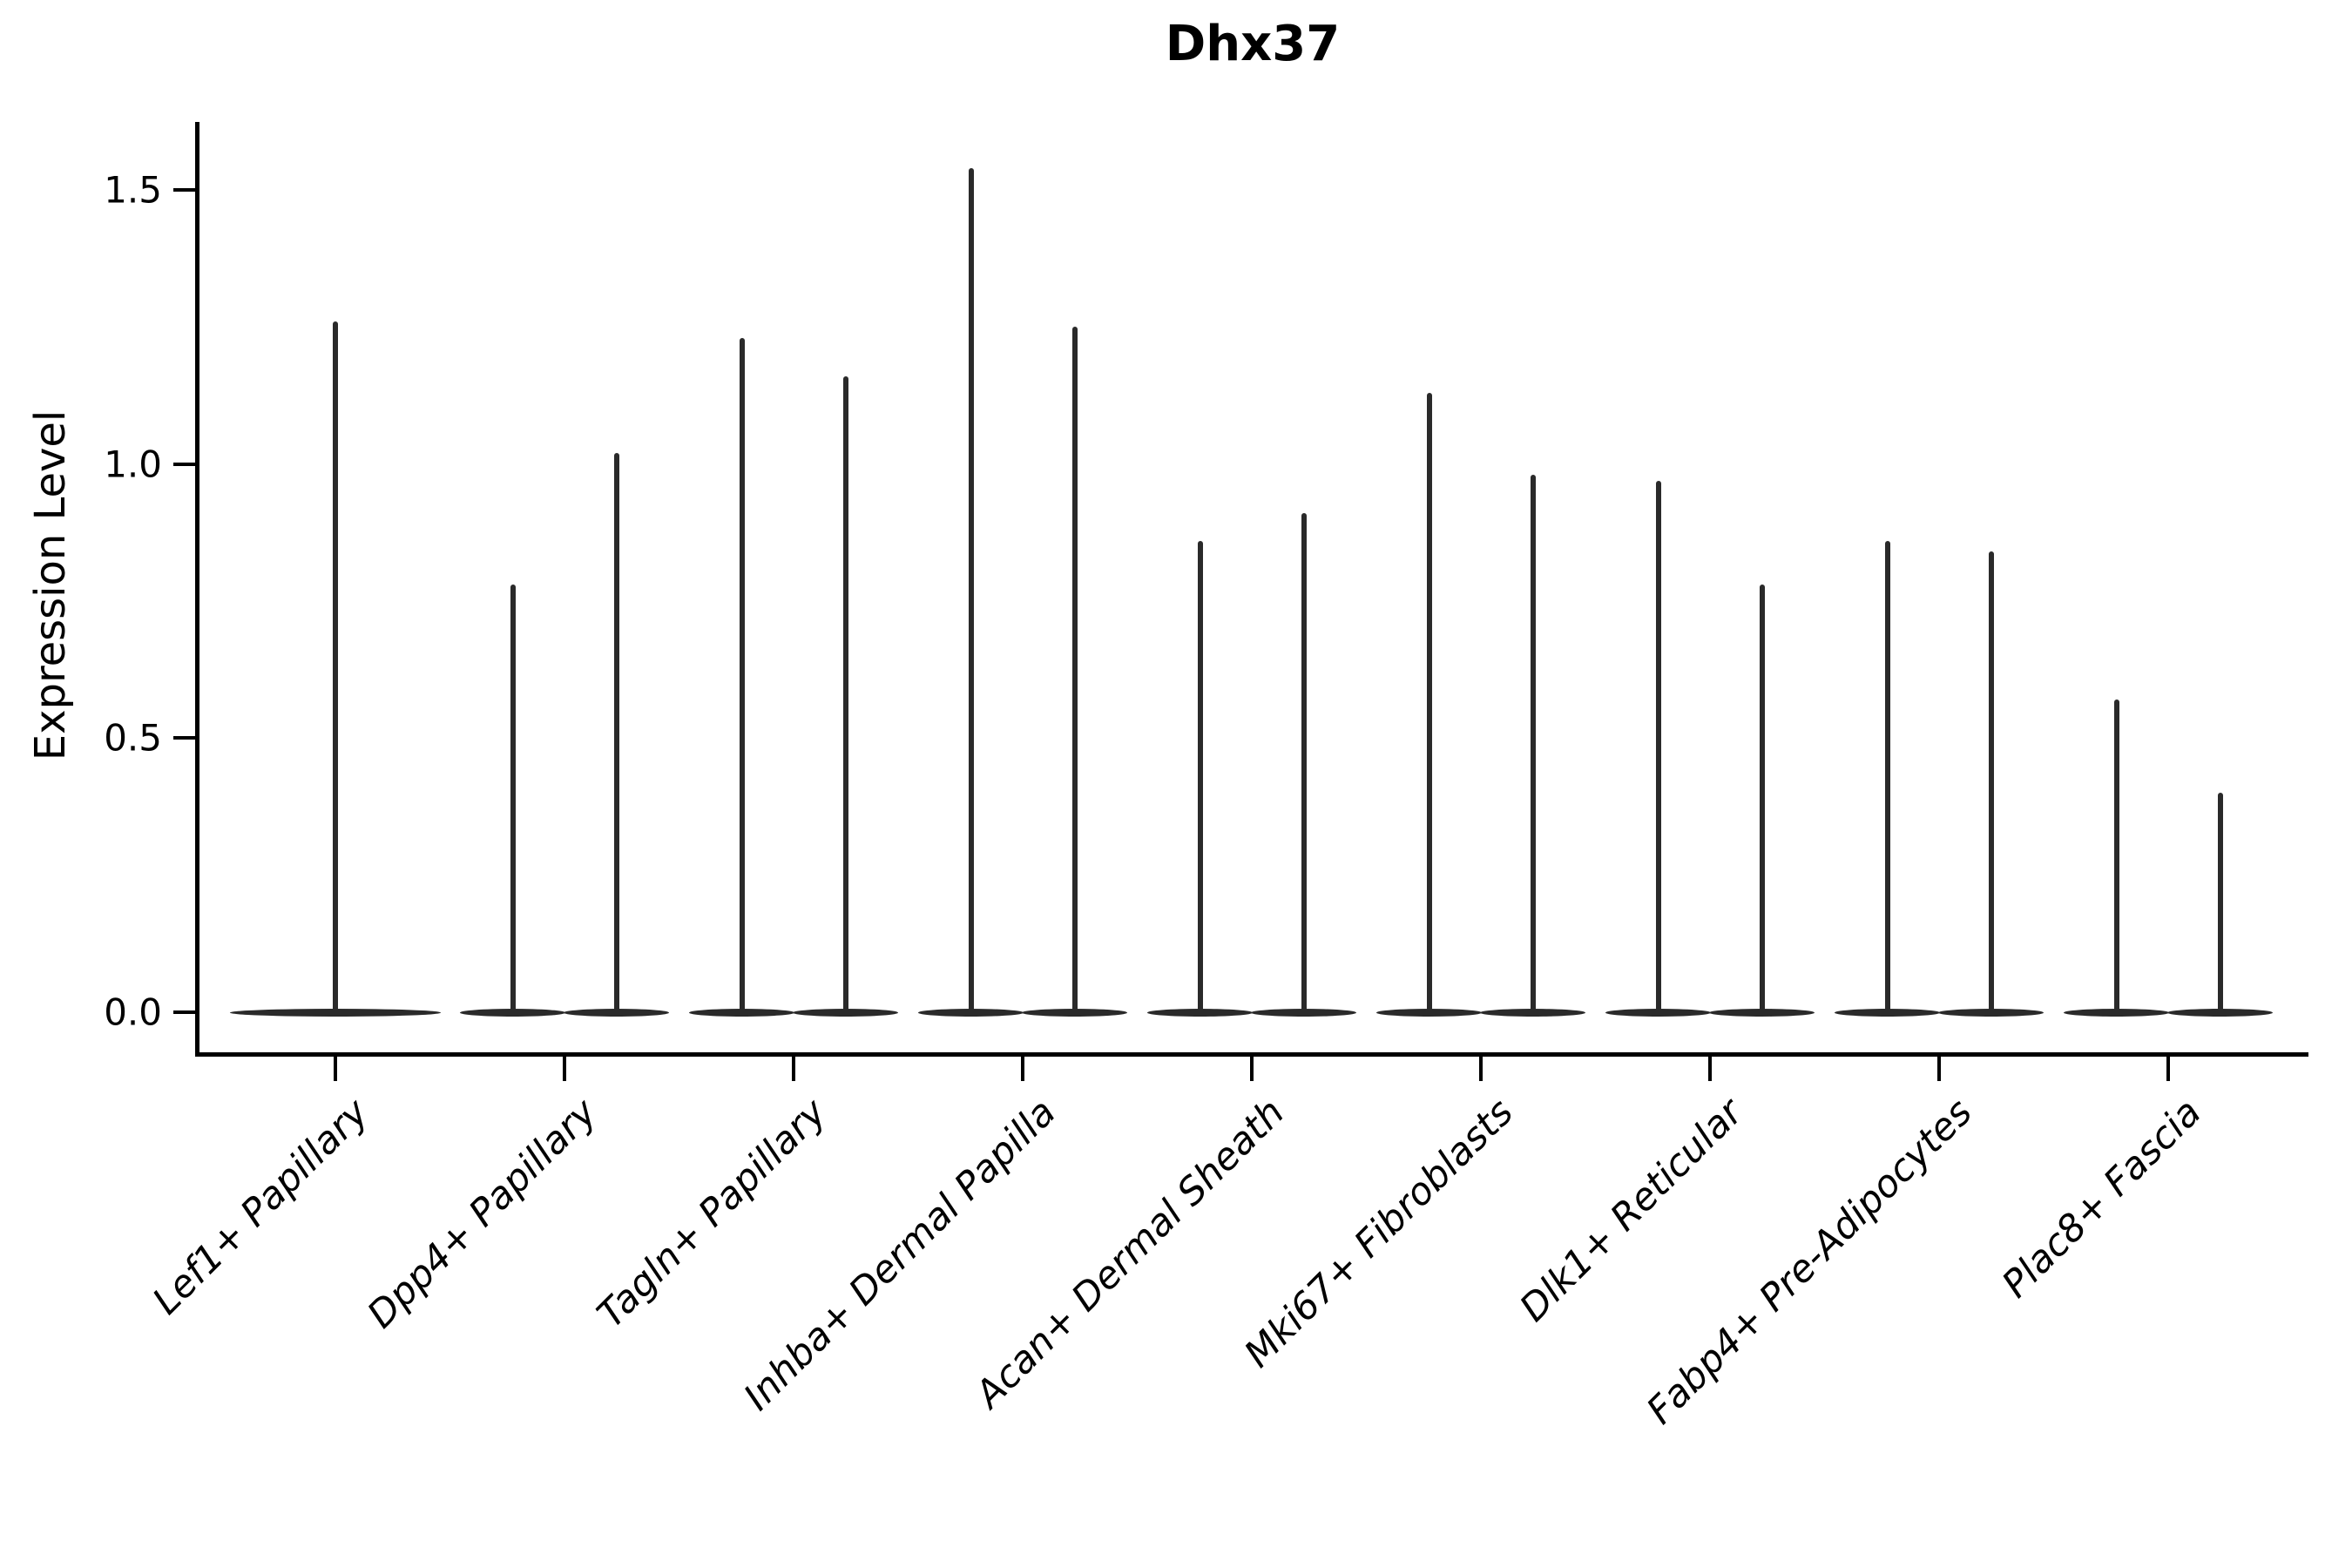 This screenshot has width=2352, height=1568. Describe the element at coordinates (133, 465) in the screenshot. I see `y-tick-label: 1.0` at that location.